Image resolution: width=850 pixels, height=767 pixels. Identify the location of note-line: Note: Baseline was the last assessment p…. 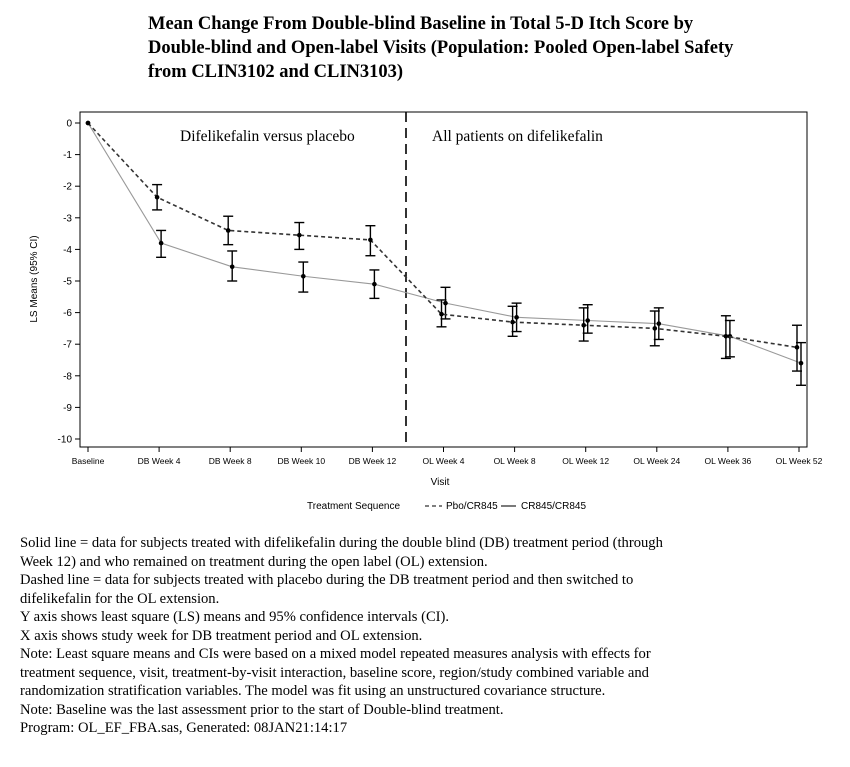
(262, 709).